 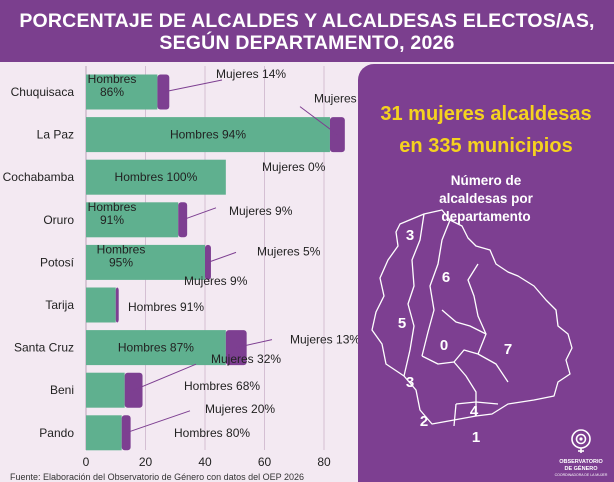 I want to click on hombres-label: Hombres 100%, so click(x=156, y=177).